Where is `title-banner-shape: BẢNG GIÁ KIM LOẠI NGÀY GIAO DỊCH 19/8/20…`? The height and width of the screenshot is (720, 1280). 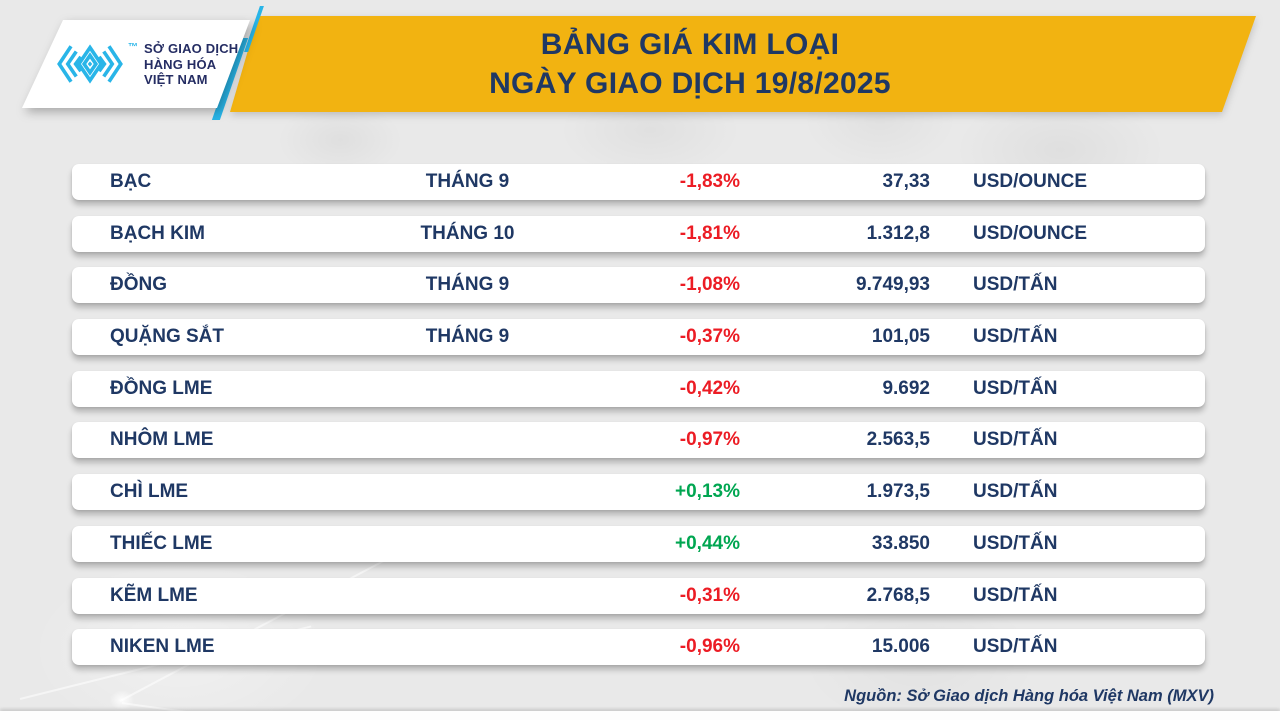
title-banner-shape: BẢNG GIÁ KIM LOẠI NGÀY GIAO DỊCH 19/8/20… is located at coordinates (743, 64).